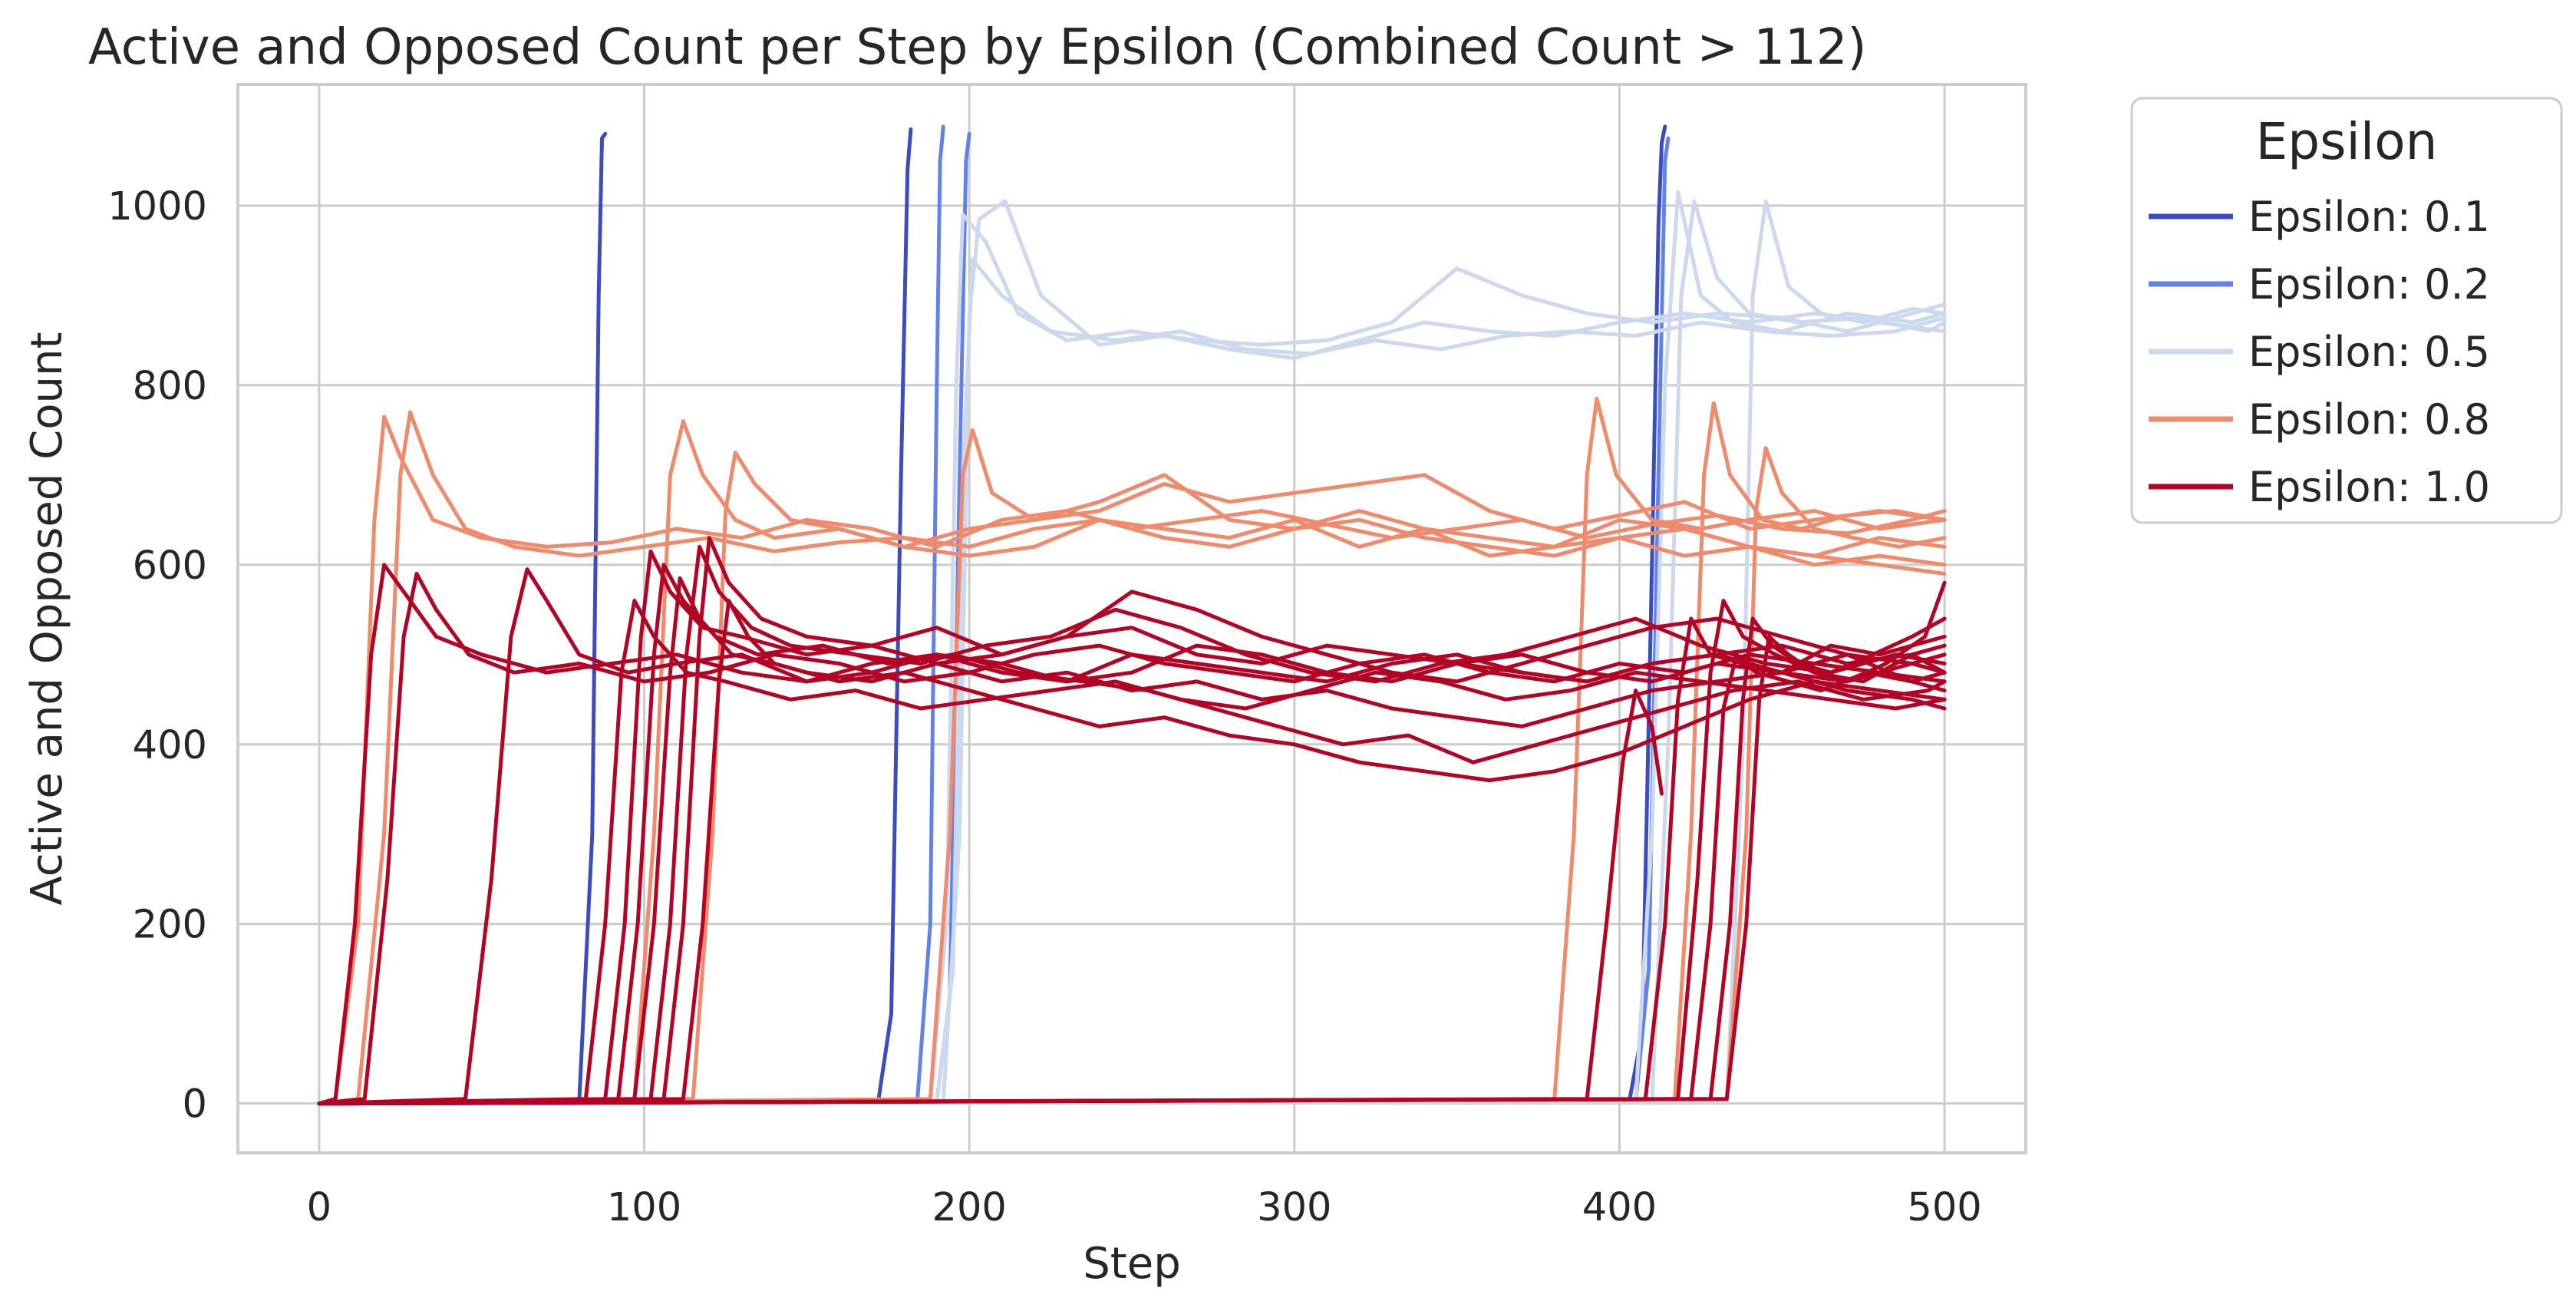 Image resolution: width=2576 pixels, height=1311 pixels. What do you see at coordinates (2369, 419) in the screenshot?
I see `legend-label: Epsilon: 0.8` at bounding box center [2369, 419].